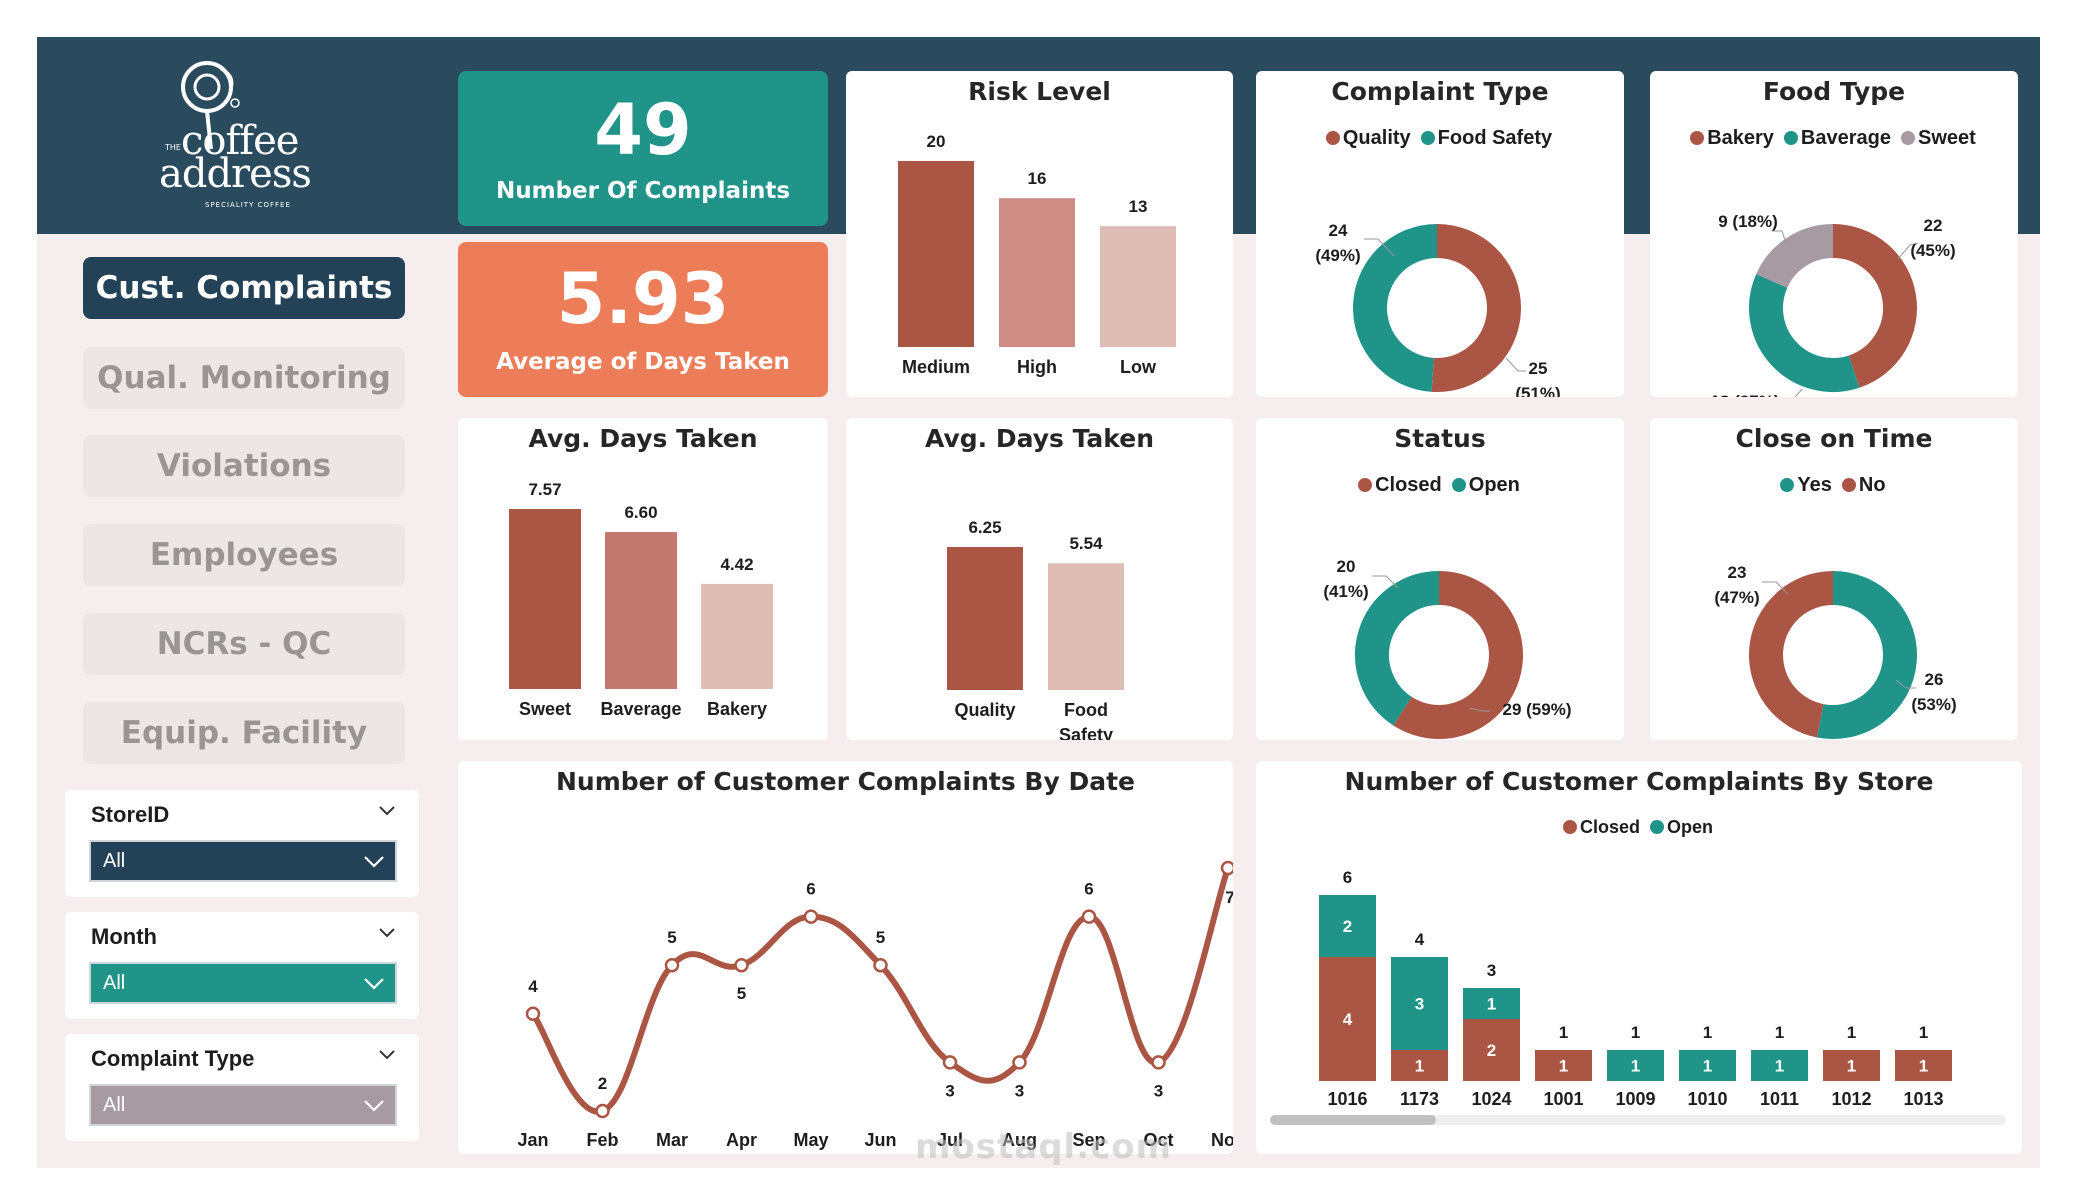  I want to click on chart-title: Close on Time, so click(1834, 438).